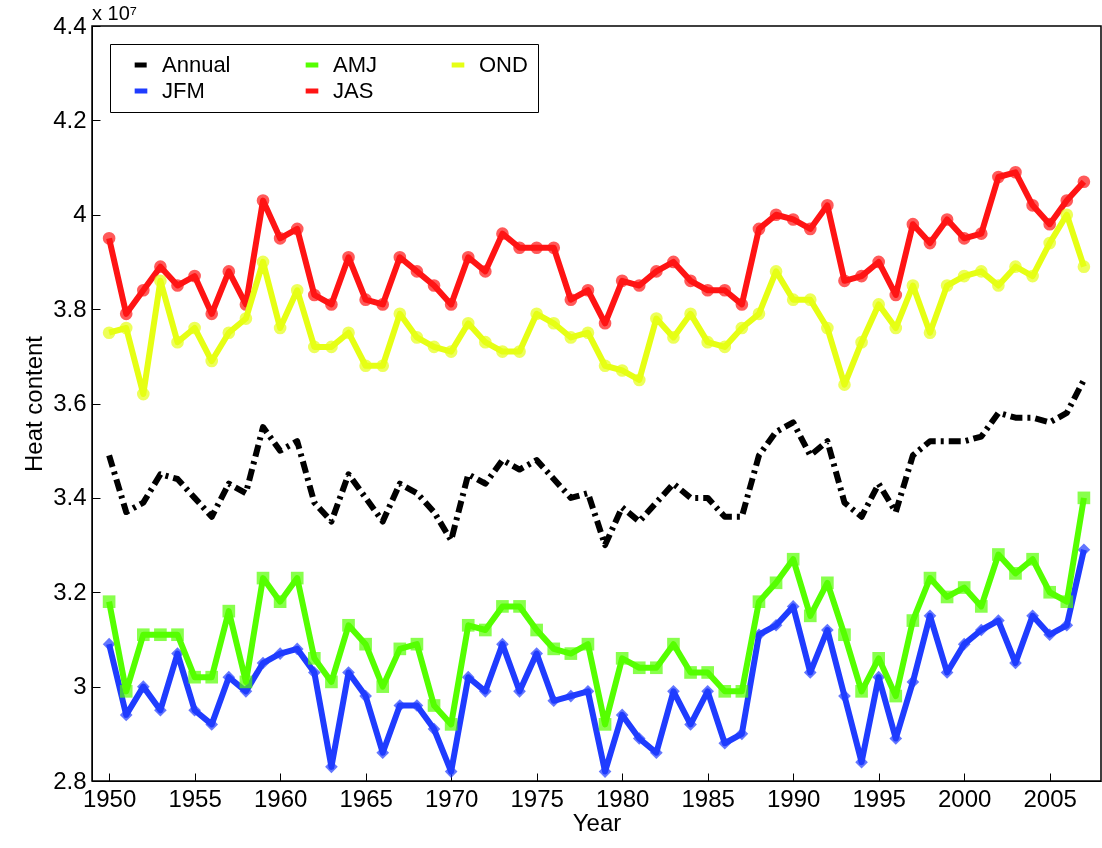 Image resolution: width=1102 pixels, height=848 pixels. What do you see at coordinates (195, 798) in the screenshot?
I see `x-tick-label: 1955` at bounding box center [195, 798].